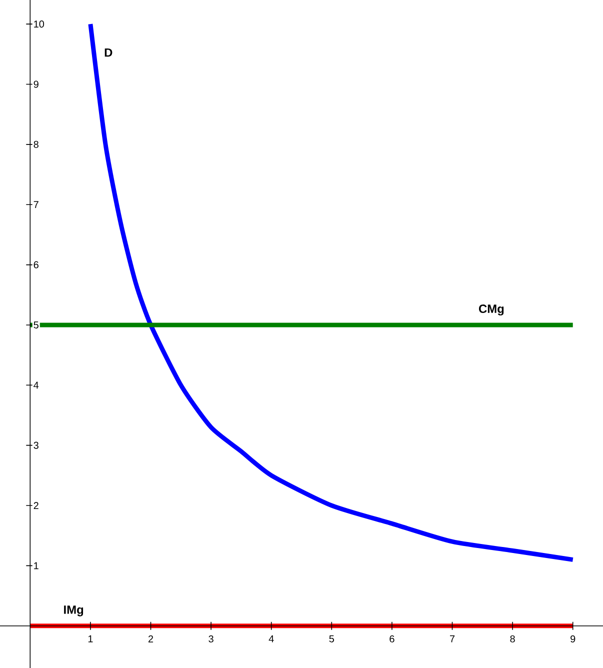  Describe the element at coordinates (74, 611) in the screenshot. I see `series-label: IMg` at that location.